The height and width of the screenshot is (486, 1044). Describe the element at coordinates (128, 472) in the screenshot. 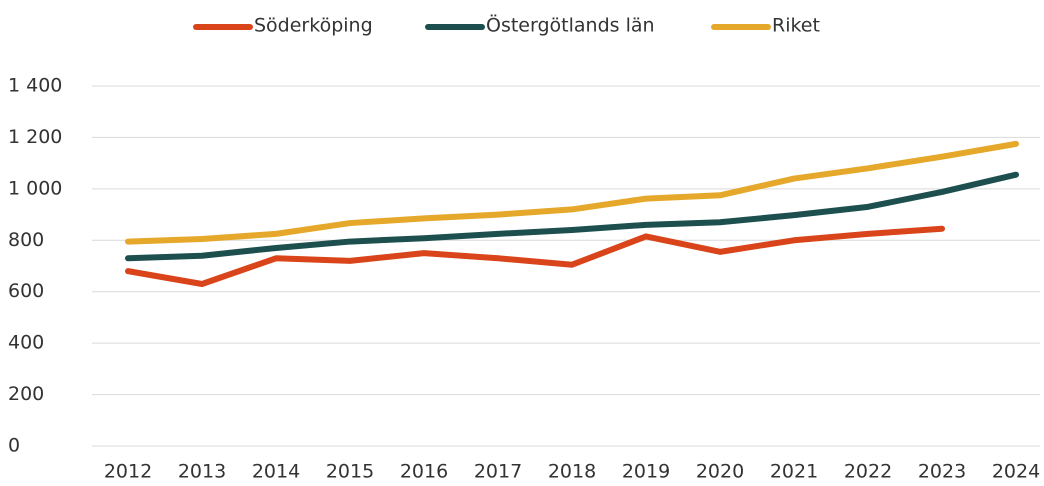

I see `x-tick-label: 2012` at that location.